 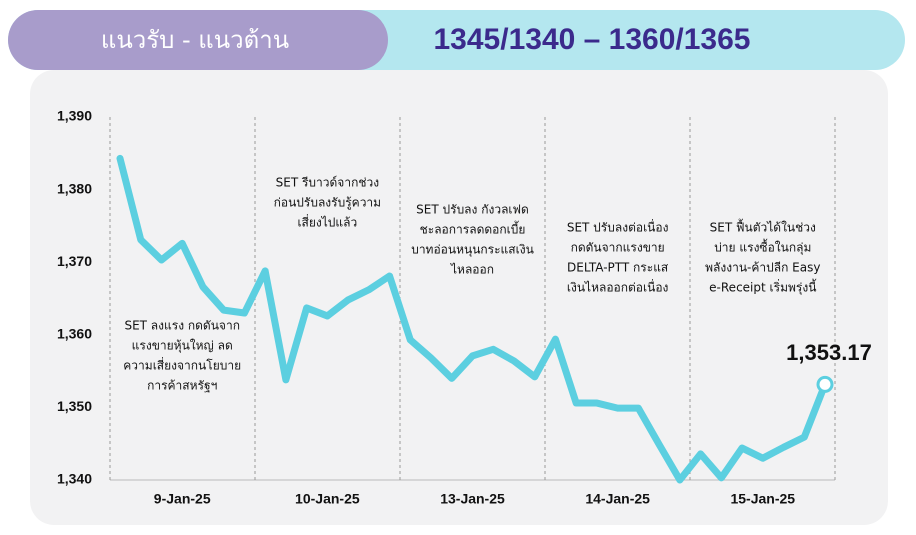 What do you see at coordinates (825, 384) in the screenshot?
I see `last-point` at bounding box center [825, 384].